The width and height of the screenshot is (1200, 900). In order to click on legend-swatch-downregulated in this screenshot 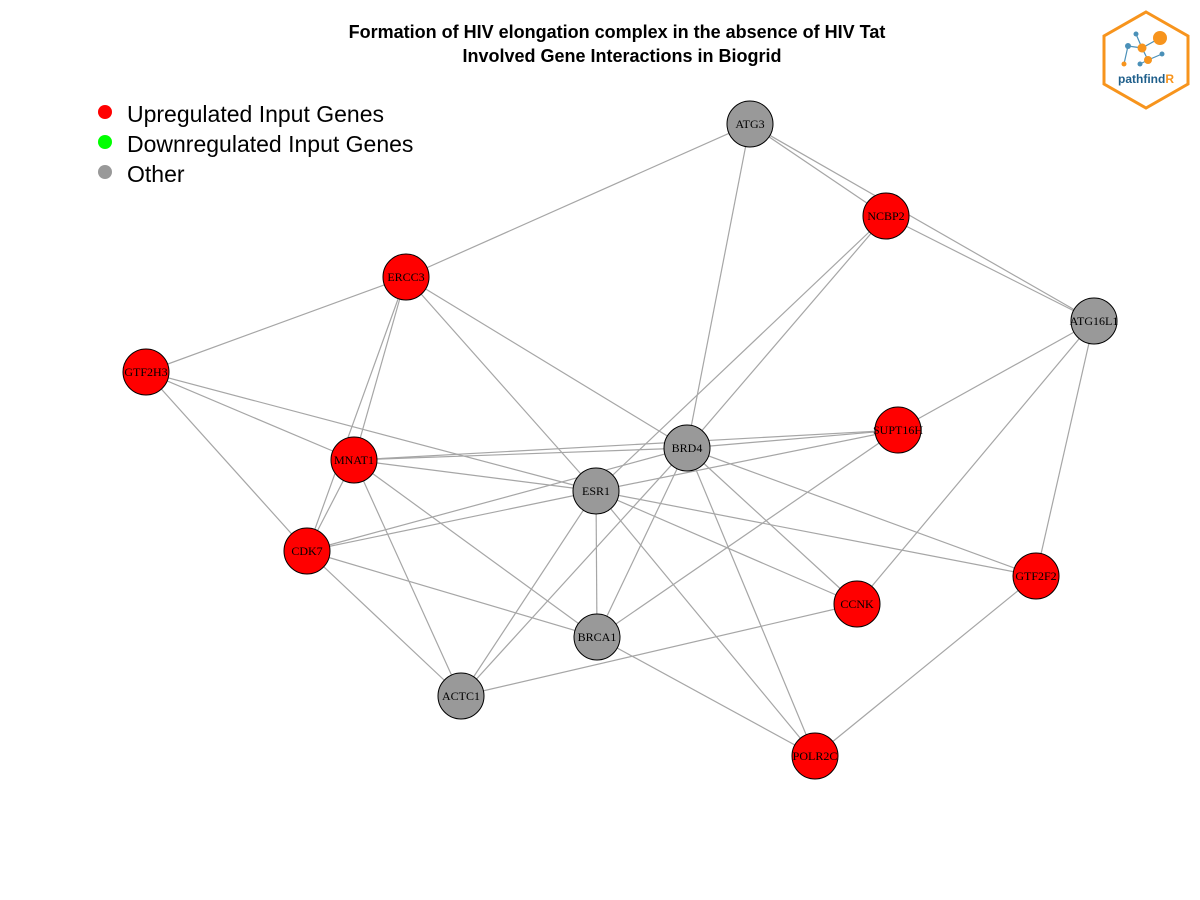, I will do `click(105, 142)`.